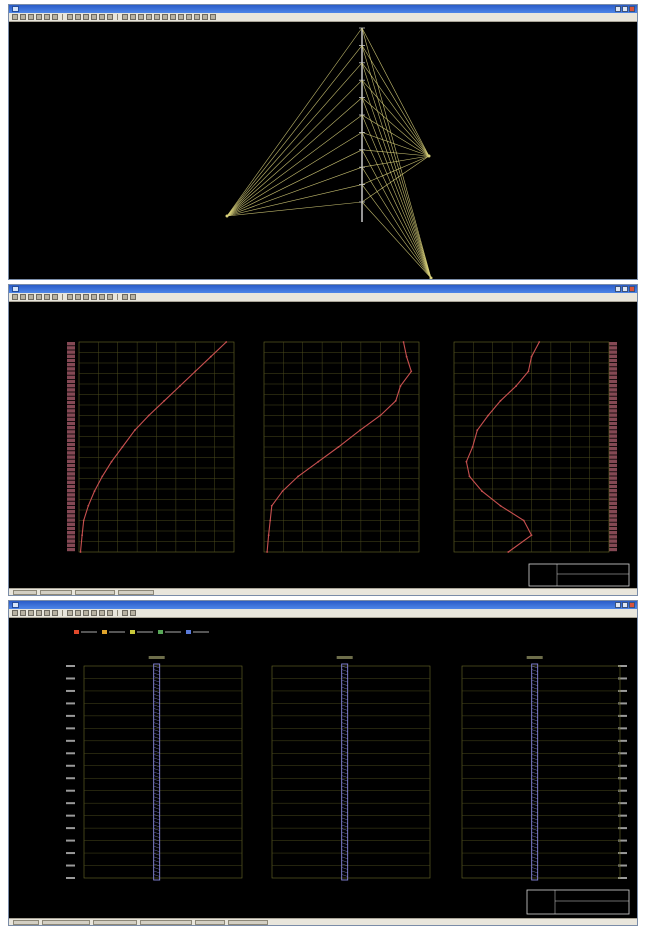 The image size is (646, 932). I want to click on legend-label-placeholder, so click(145, 632).